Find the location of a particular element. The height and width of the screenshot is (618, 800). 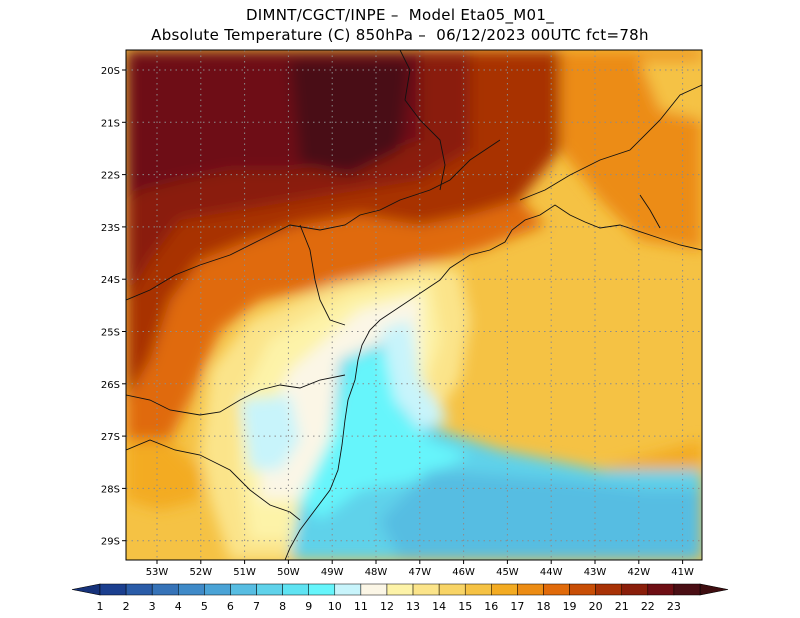

colorbar-label: 9 is located at coordinates (308, 606).